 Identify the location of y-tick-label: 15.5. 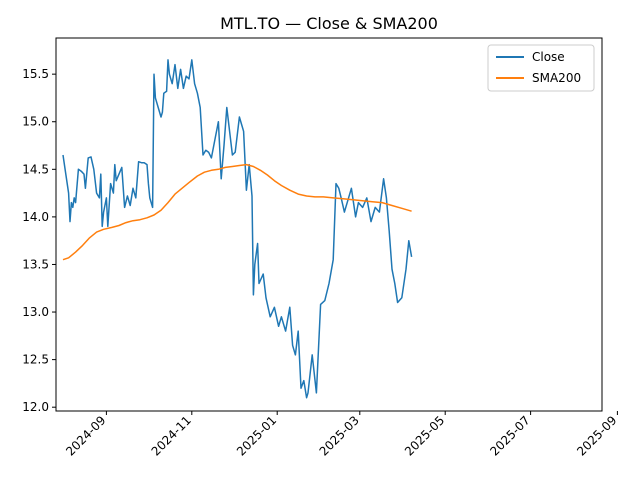
(35, 74).